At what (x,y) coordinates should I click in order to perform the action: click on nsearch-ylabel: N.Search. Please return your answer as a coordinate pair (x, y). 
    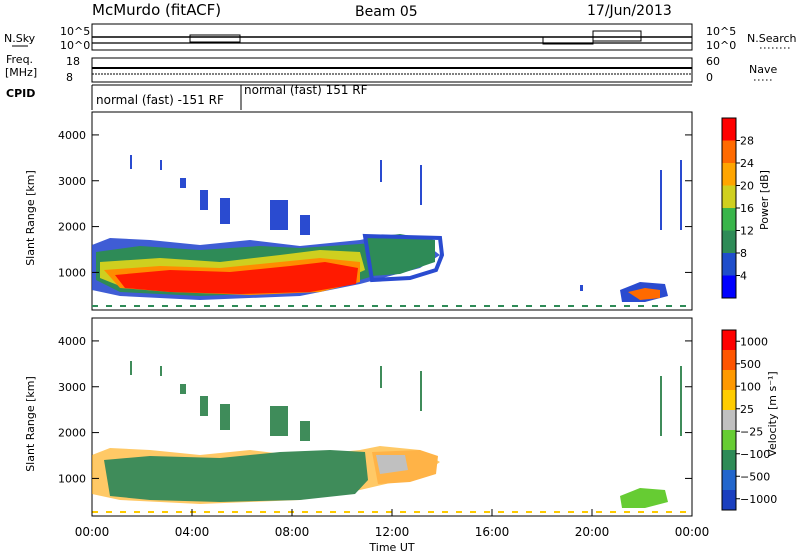
    Looking at the image, I should click on (772, 38).